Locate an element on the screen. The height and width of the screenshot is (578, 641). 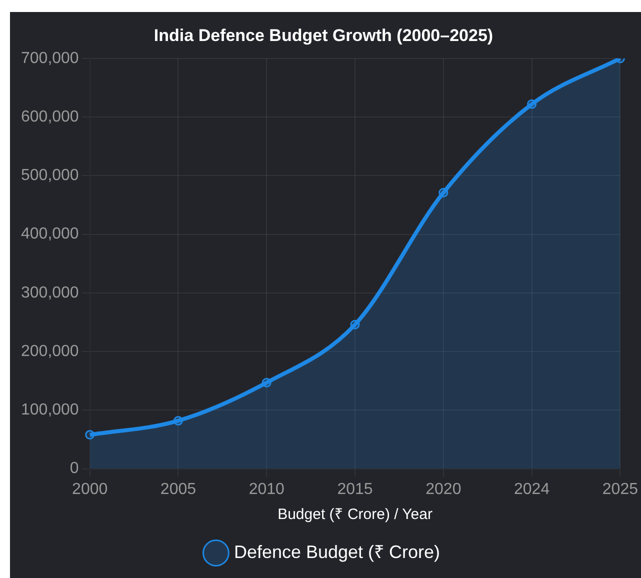
chart-title: India Defence Budget Growth (2000–2025) is located at coordinates (324, 35).